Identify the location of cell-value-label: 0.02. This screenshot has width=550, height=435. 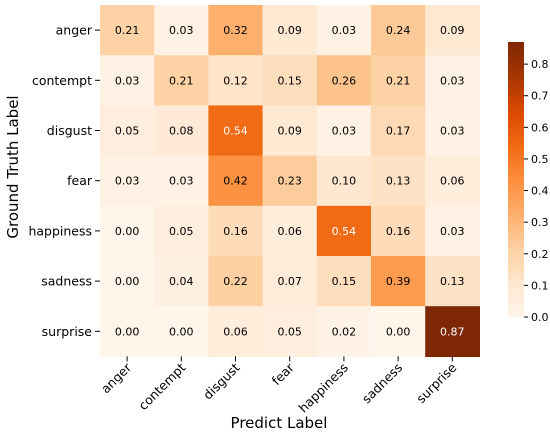
(344, 331).